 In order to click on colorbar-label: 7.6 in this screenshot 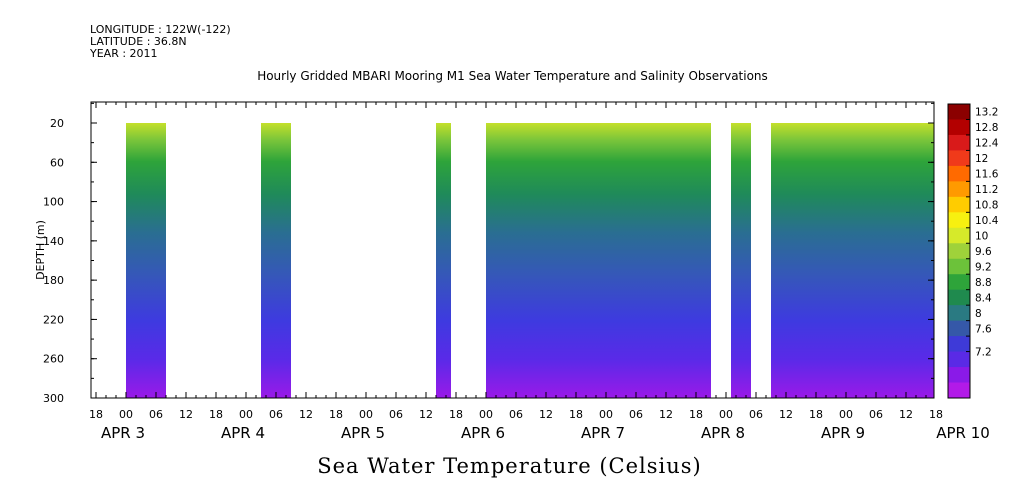, I will do `click(983, 329)`.